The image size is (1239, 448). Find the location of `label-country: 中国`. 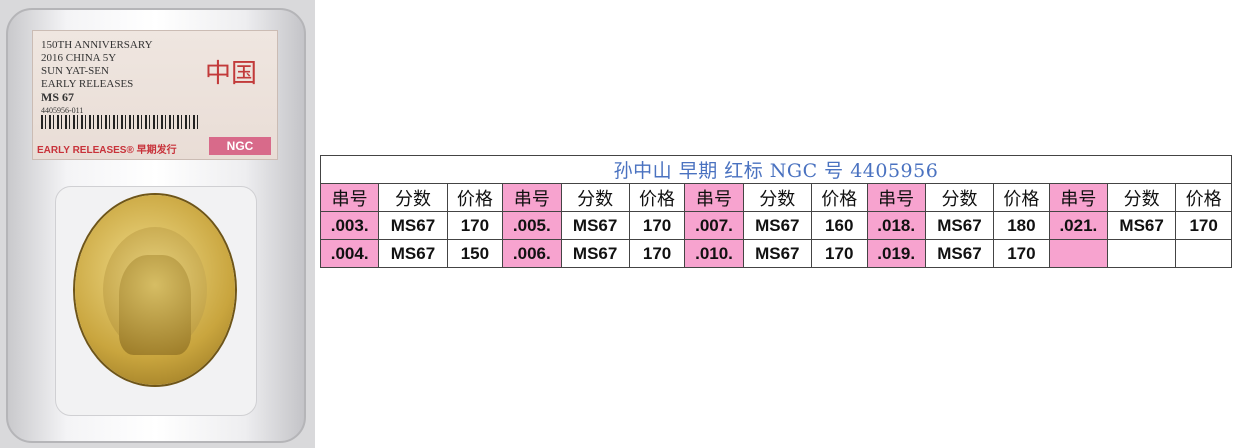

label-country: 中国 is located at coordinates (231, 74).